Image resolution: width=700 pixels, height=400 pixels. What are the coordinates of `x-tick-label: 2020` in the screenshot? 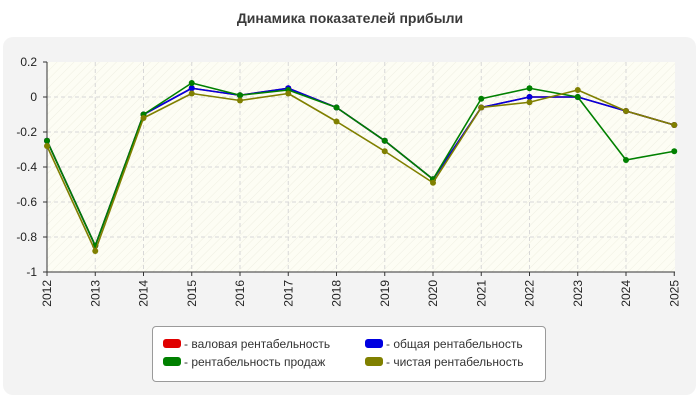 It's located at (433, 293).